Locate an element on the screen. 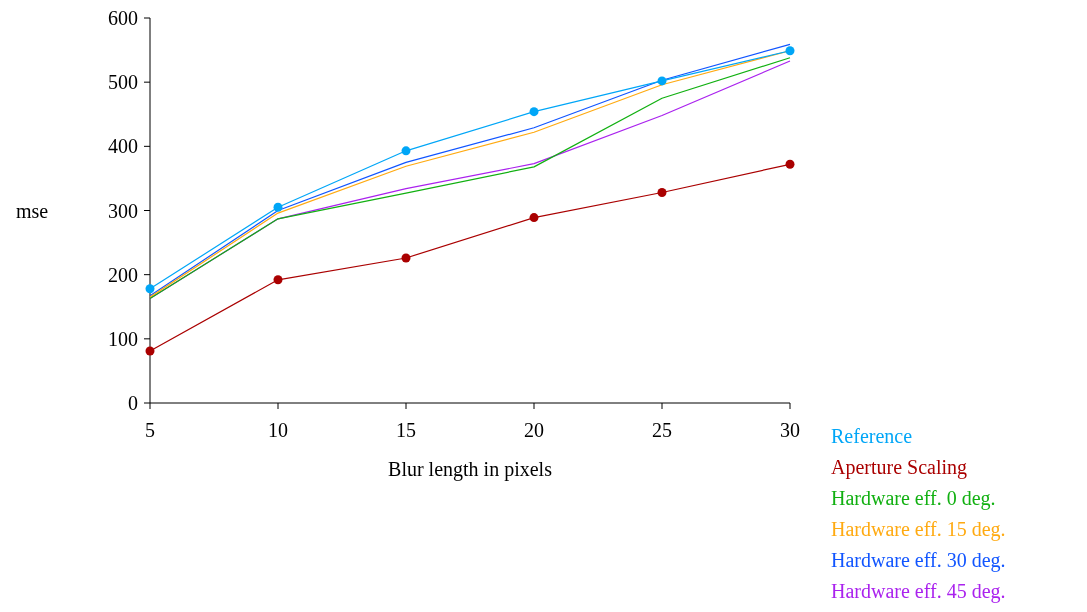 The height and width of the screenshot is (612, 1087). x-axis-title: Blur length in pixels is located at coordinates (470, 469).